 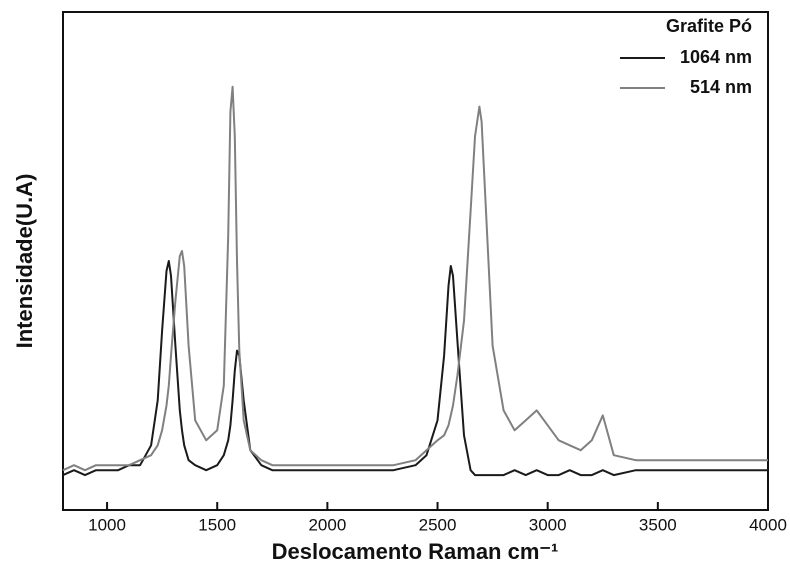 I want to click on y-axis-title: Intensidade(U.A), so click(x=24, y=261).